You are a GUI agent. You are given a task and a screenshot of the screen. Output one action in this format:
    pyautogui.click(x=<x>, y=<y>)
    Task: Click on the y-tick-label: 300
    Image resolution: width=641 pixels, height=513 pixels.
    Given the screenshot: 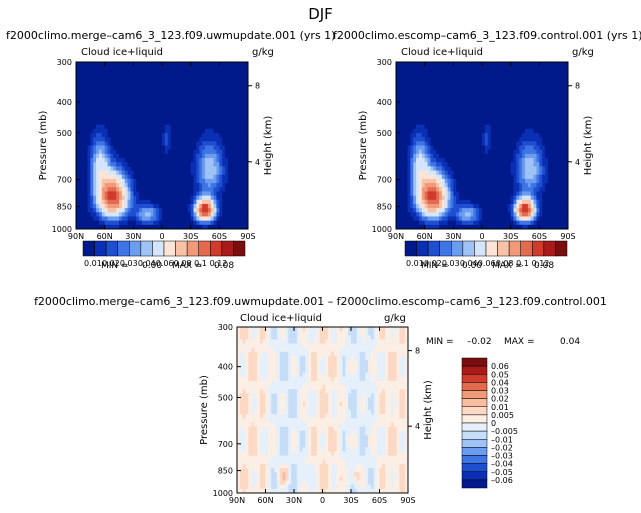 What is the action you would take?
    pyautogui.click(x=64, y=62)
    